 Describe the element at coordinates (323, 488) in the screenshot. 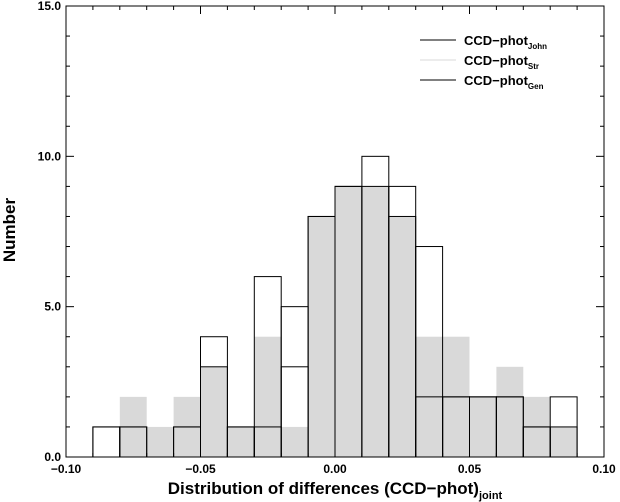

I see `x-axis-title-main: Distribution of differences (CCD−phot)` at that location.